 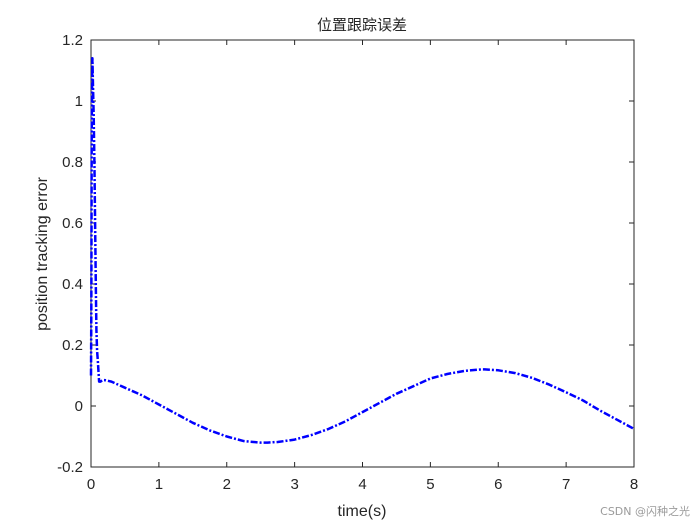 What do you see at coordinates (70, 467) in the screenshot?
I see `y-tick-label: -0.2` at bounding box center [70, 467].